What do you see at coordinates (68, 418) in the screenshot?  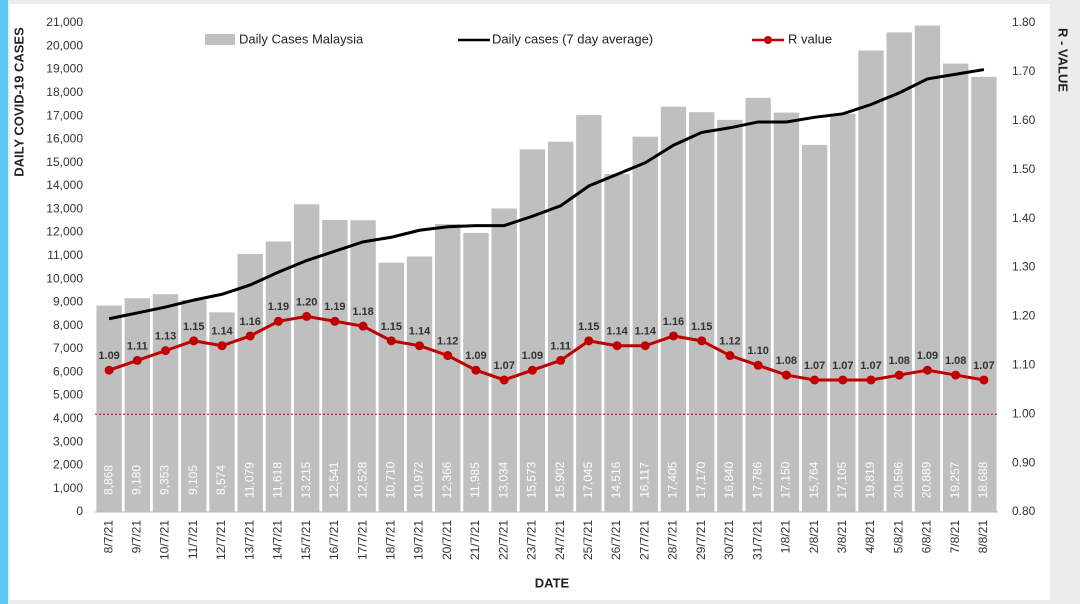 I see `y-tick-label: 4,000` at bounding box center [68, 418].